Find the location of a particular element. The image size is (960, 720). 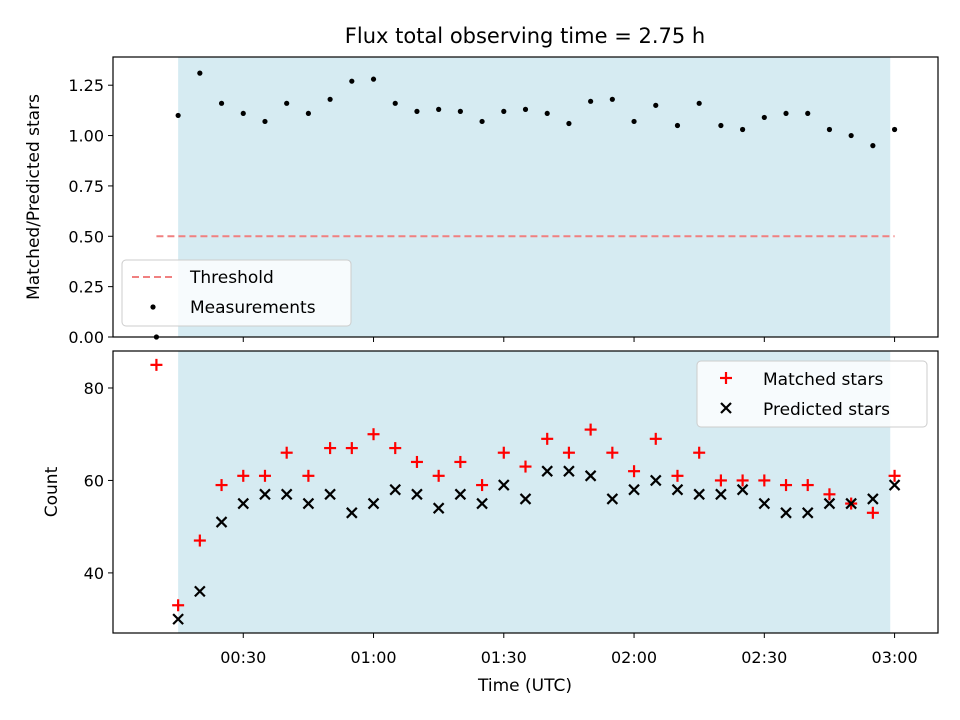

x-axis-label: Time (UTC) is located at coordinates (524, 686).